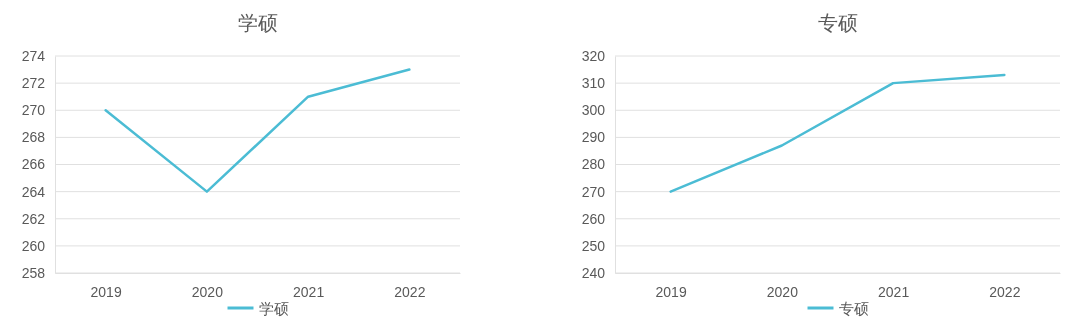 Image resolution: width=1080 pixels, height=326 pixels. What do you see at coordinates (593, 55) in the screenshot?
I see `y-tick-label: 320` at bounding box center [593, 55].